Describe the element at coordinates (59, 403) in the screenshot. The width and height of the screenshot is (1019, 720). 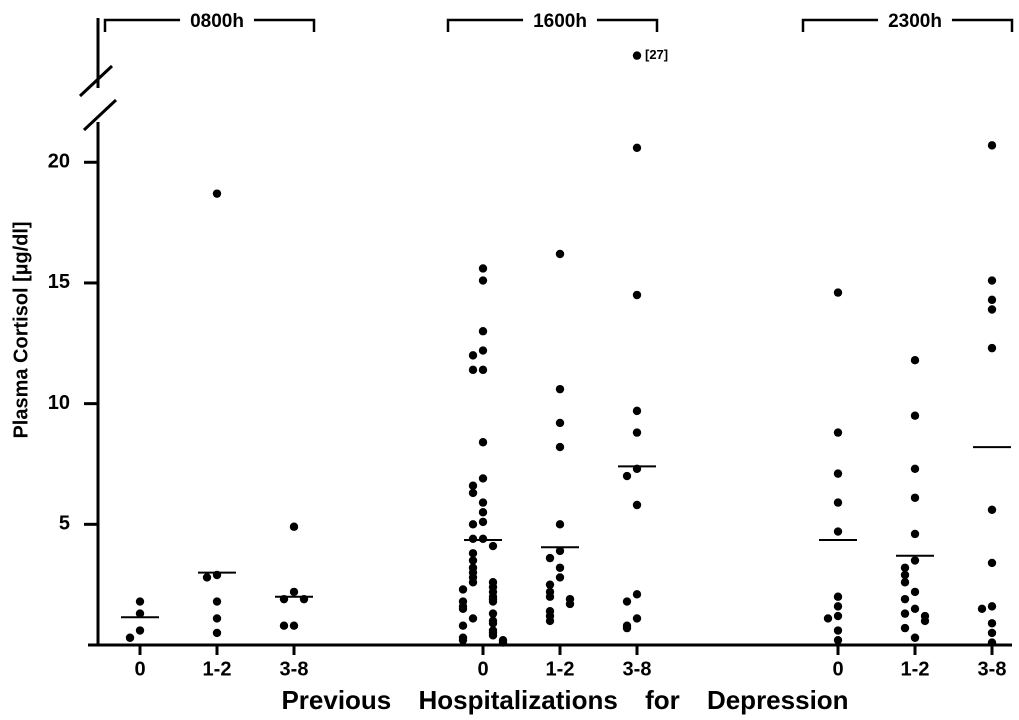
I see `y-tick-label: 10` at that location.